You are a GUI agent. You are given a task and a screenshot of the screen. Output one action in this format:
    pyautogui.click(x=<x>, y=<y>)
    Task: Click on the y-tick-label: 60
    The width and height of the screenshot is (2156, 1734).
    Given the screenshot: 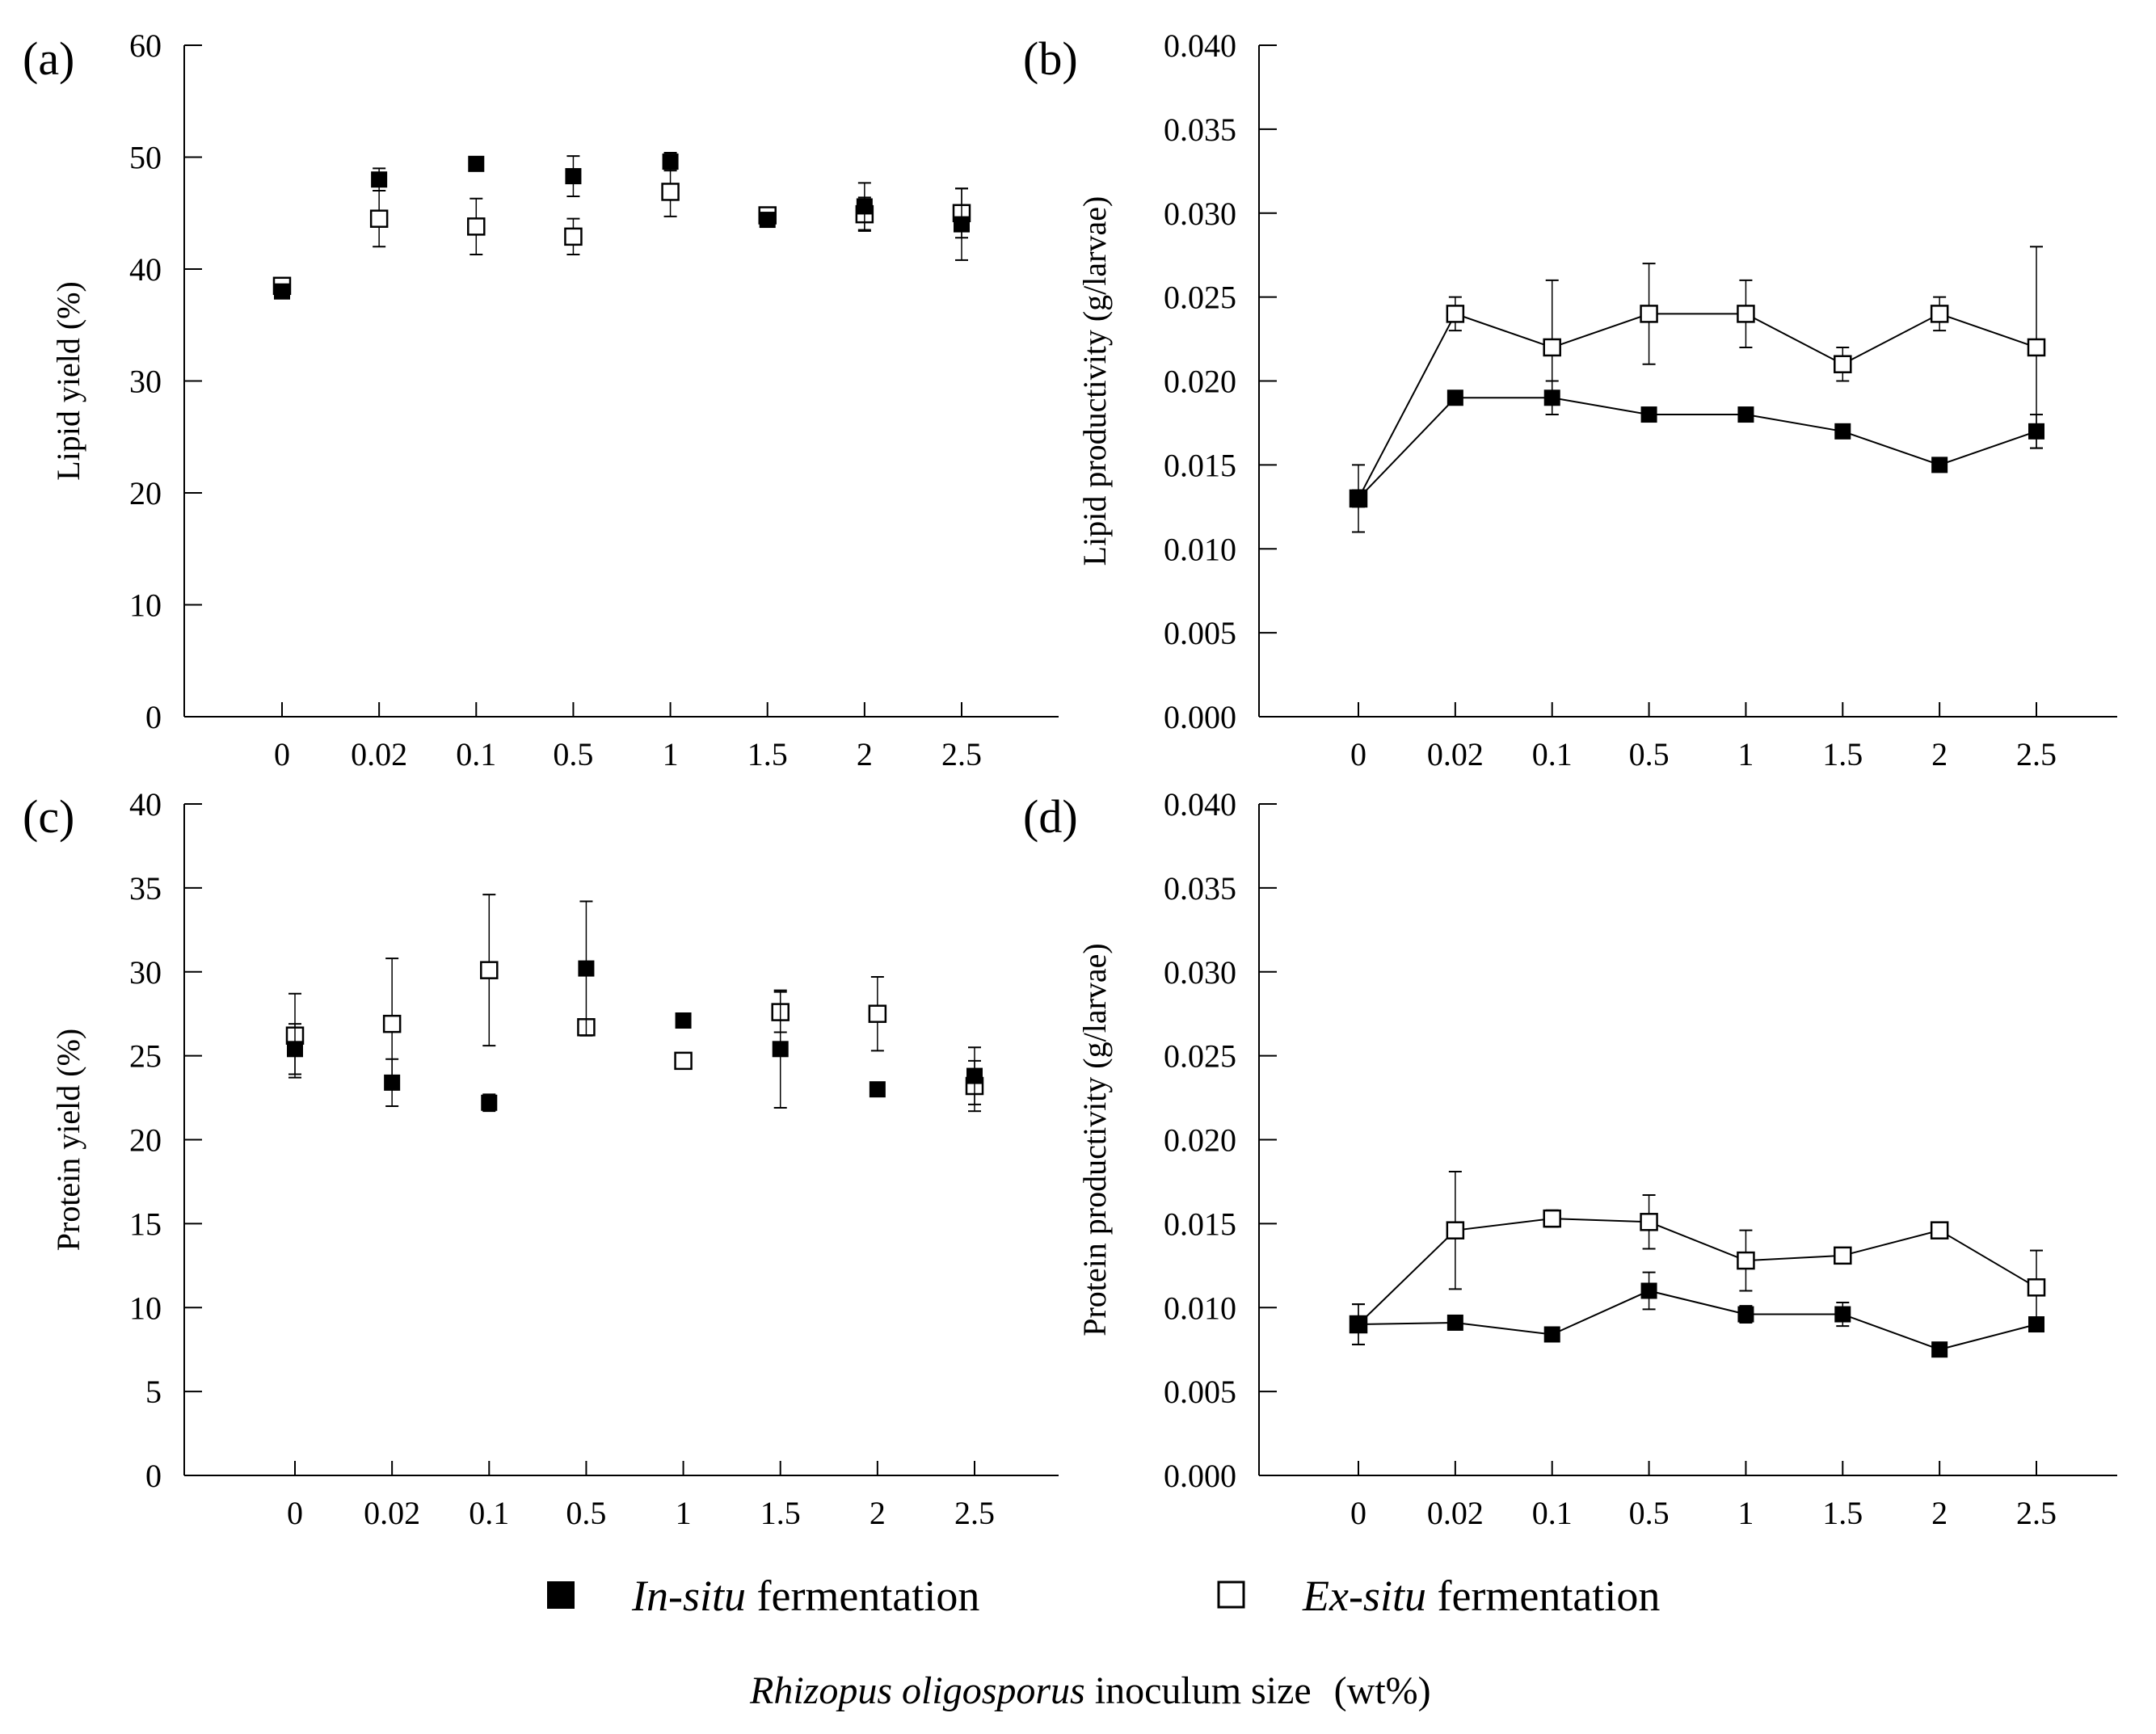 What is the action you would take?
    pyautogui.click(x=145, y=45)
    